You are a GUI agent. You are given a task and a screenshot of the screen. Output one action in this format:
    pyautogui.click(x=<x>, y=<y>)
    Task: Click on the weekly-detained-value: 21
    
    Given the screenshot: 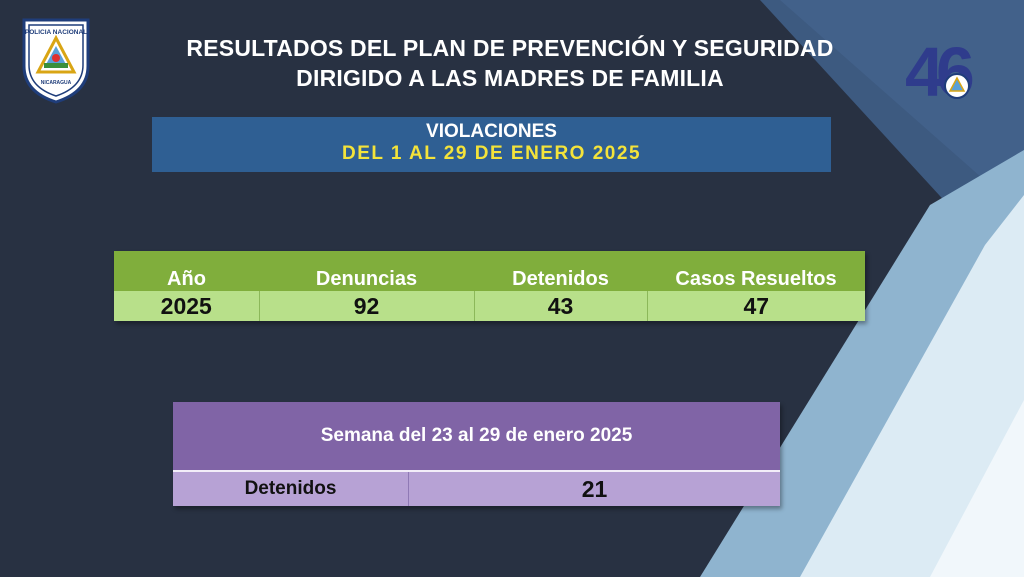 What is the action you would take?
    pyautogui.click(x=594, y=488)
    